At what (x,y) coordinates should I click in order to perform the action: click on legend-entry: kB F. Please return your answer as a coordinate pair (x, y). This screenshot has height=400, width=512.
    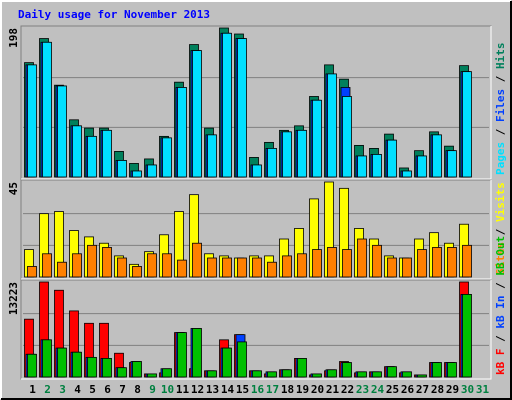
    Looking at the image, I should click on (500, 362).